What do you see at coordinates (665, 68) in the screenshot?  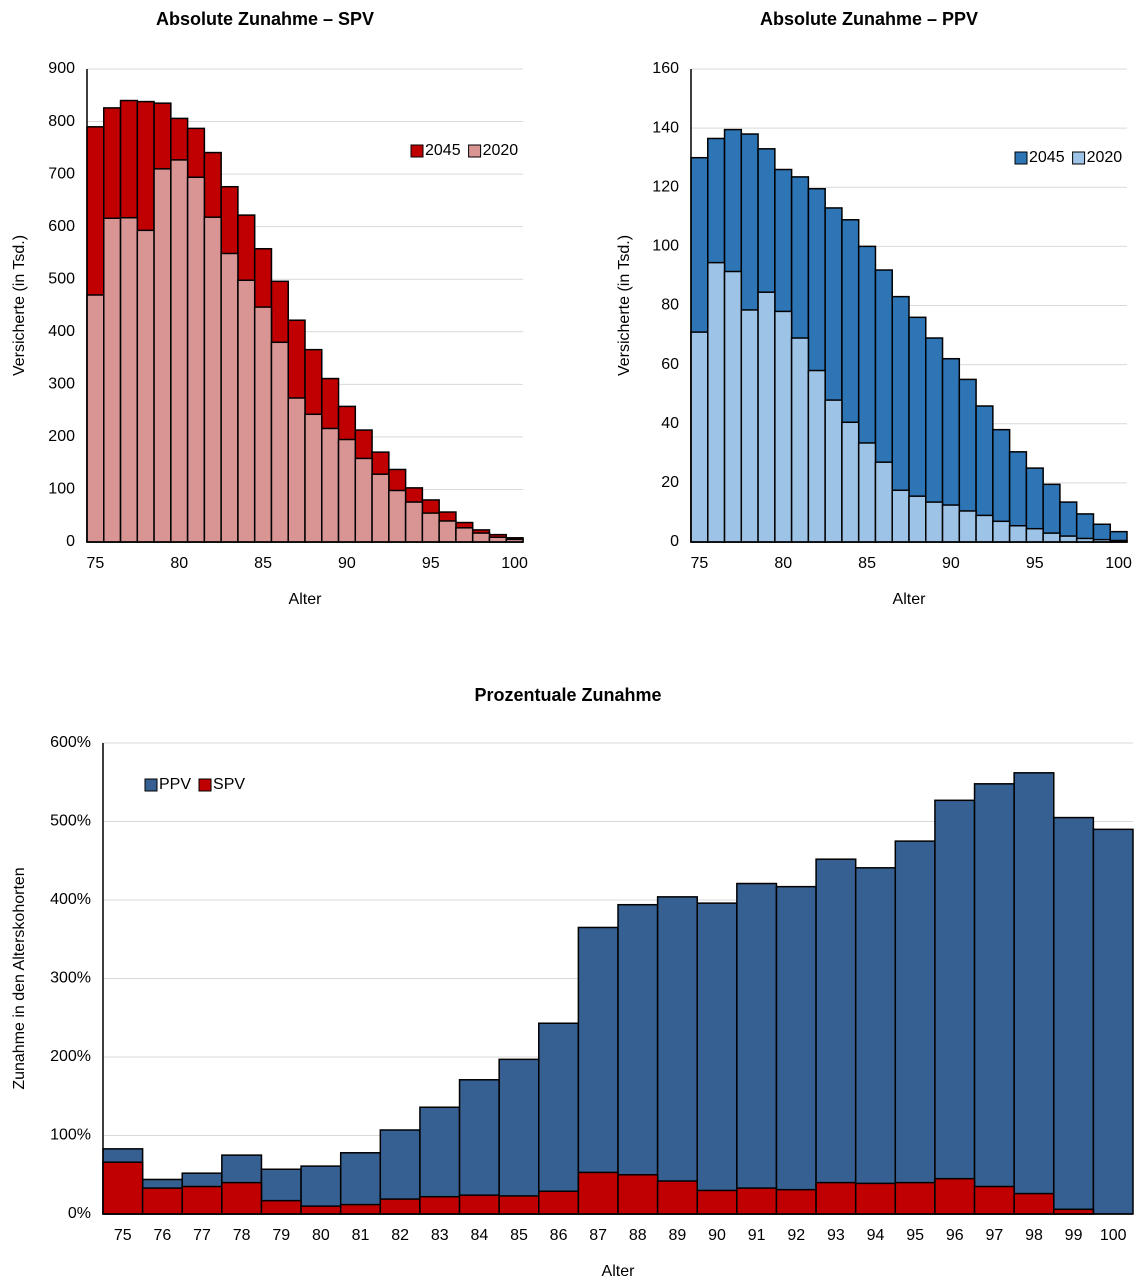 I see `y-tick-label: 160` at bounding box center [665, 68].